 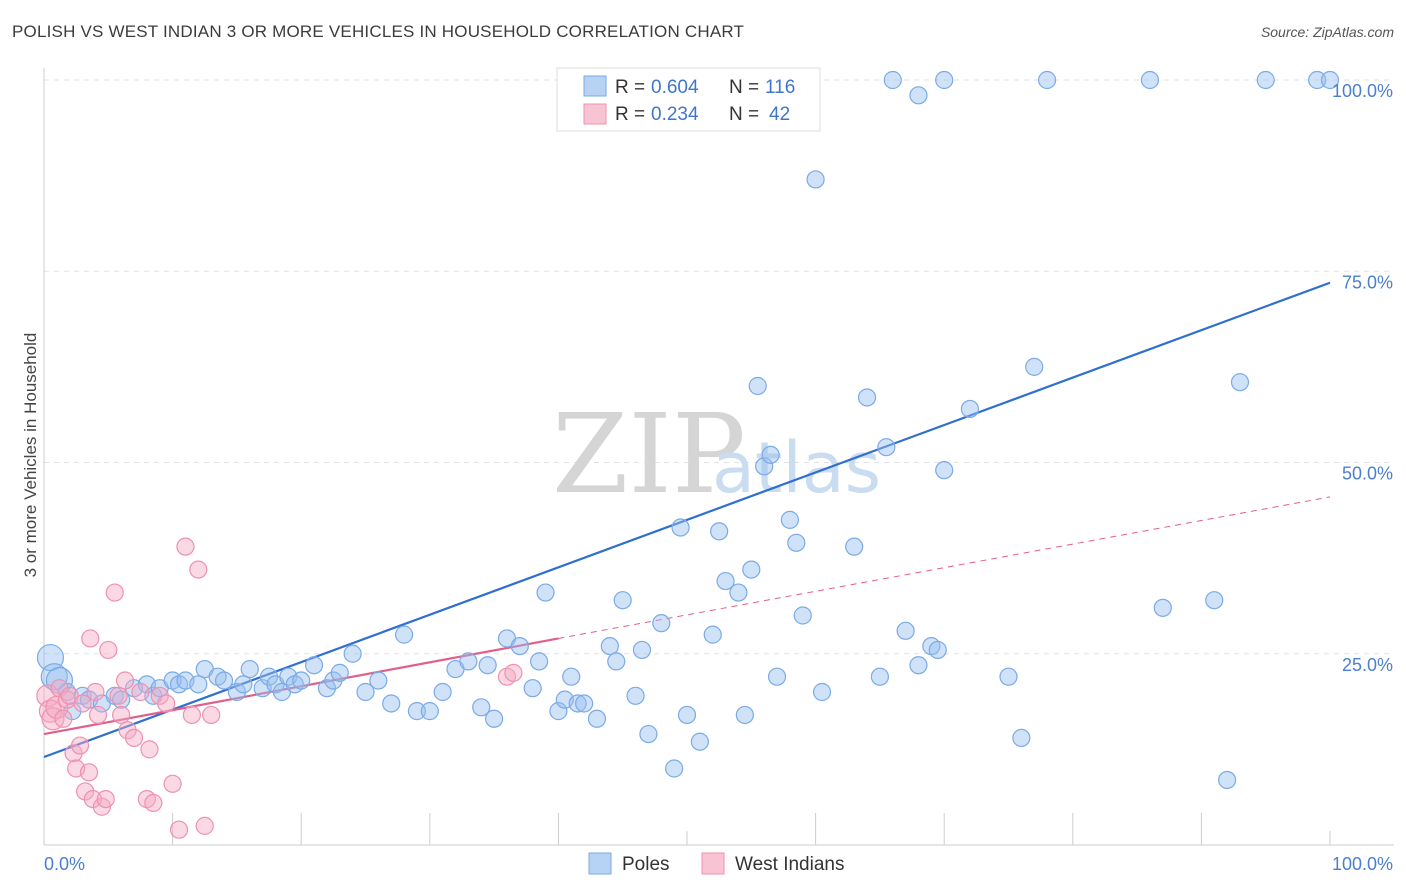 I want to click on source-label: Source: ZipAtlas.com, so click(x=1327, y=32).